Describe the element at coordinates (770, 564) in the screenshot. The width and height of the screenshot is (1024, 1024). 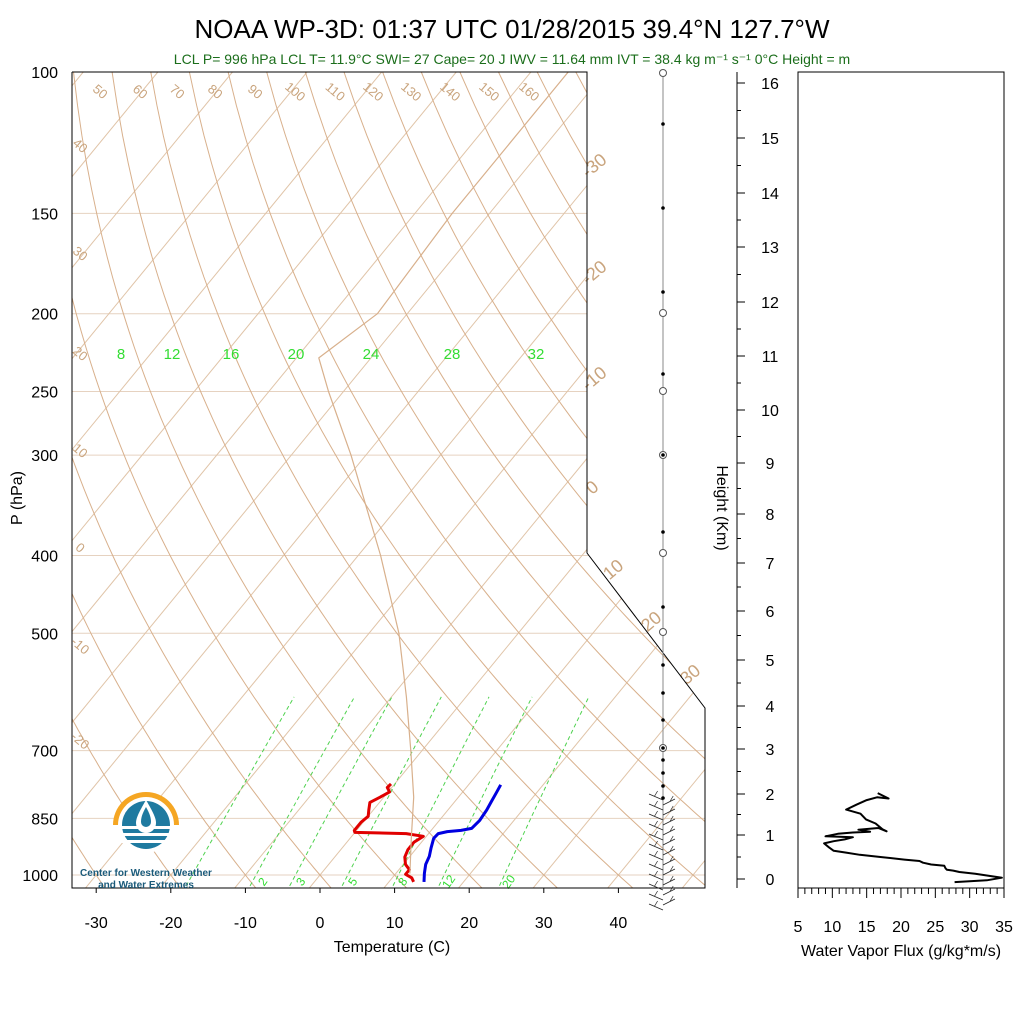
I see `height-tick-label: 7` at that location.